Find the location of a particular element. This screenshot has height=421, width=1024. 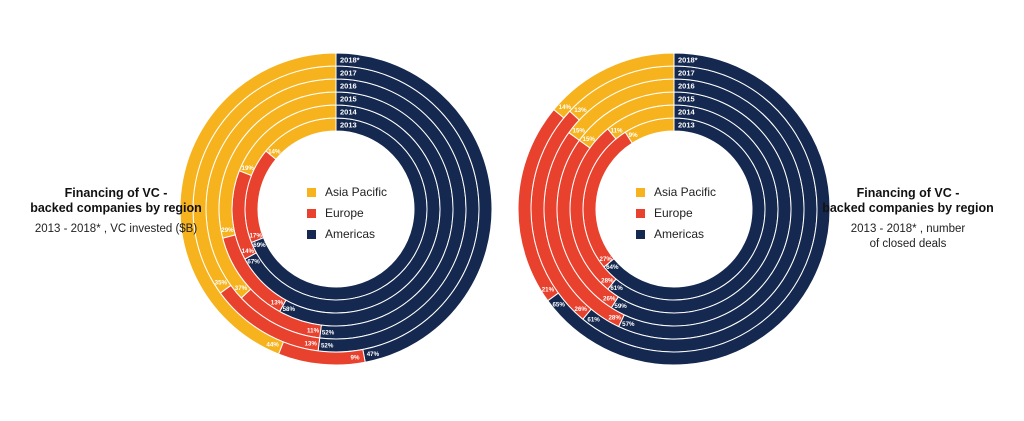

data-label: 44% is located at coordinates (272, 345).